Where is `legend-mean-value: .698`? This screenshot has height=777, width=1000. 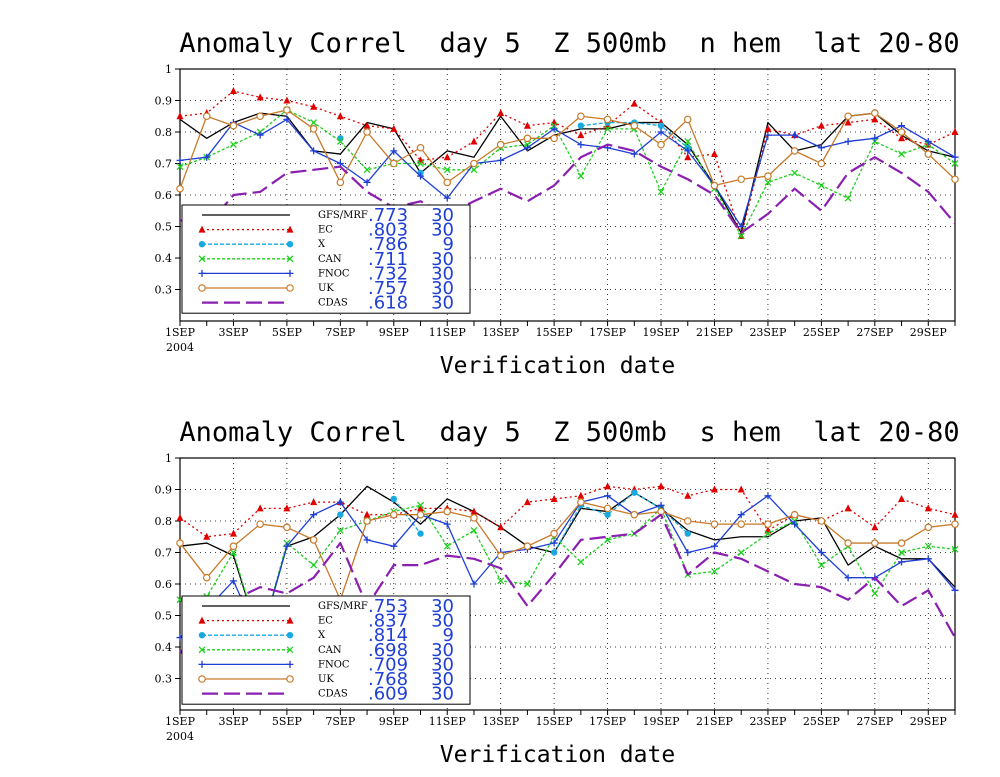
legend-mean-value: .698 is located at coordinates (388, 650).